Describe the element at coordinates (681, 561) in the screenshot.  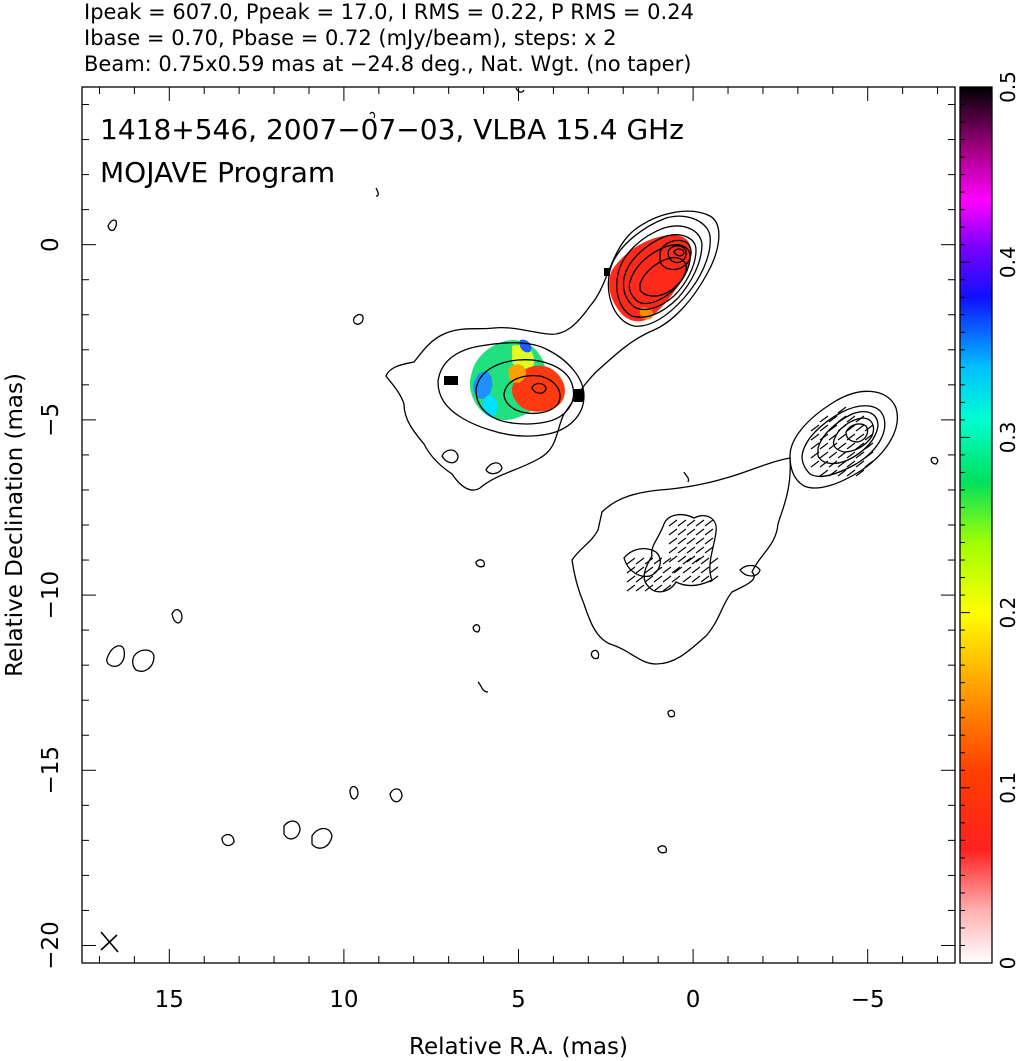
I see `contour-diffuse-region` at that location.